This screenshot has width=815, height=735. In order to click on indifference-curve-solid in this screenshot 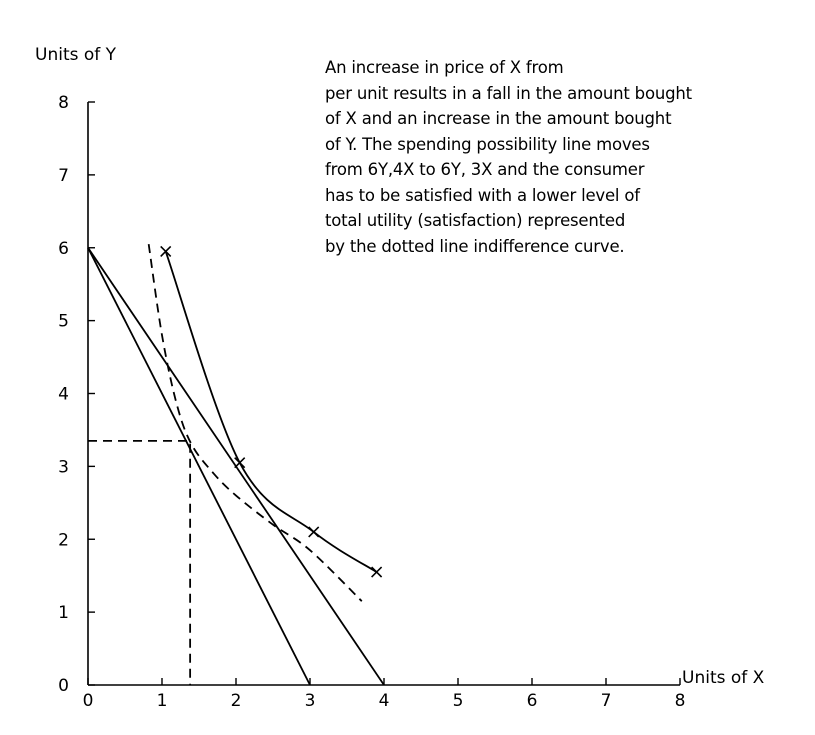, I will do `click(271, 412)`.